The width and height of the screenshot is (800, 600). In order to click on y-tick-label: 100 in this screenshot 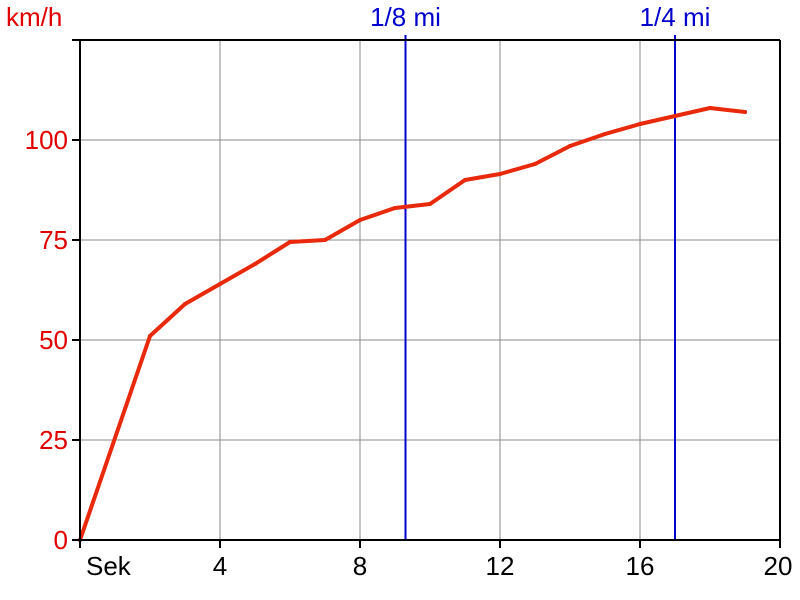, I will do `click(46, 140)`.